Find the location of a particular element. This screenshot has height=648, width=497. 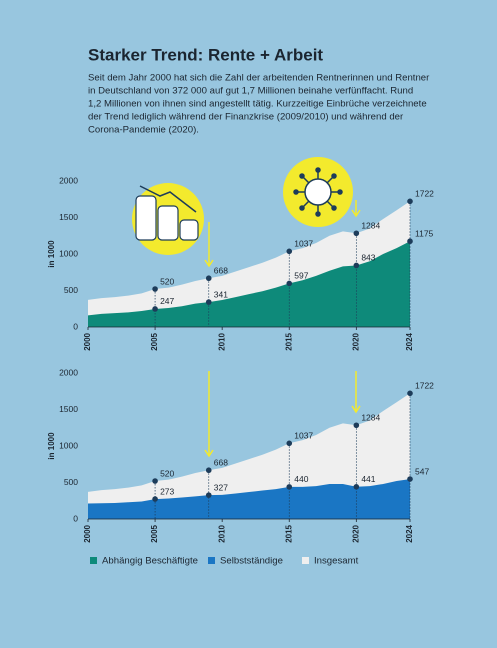

value-label: 341 is located at coordinates (221, 294).